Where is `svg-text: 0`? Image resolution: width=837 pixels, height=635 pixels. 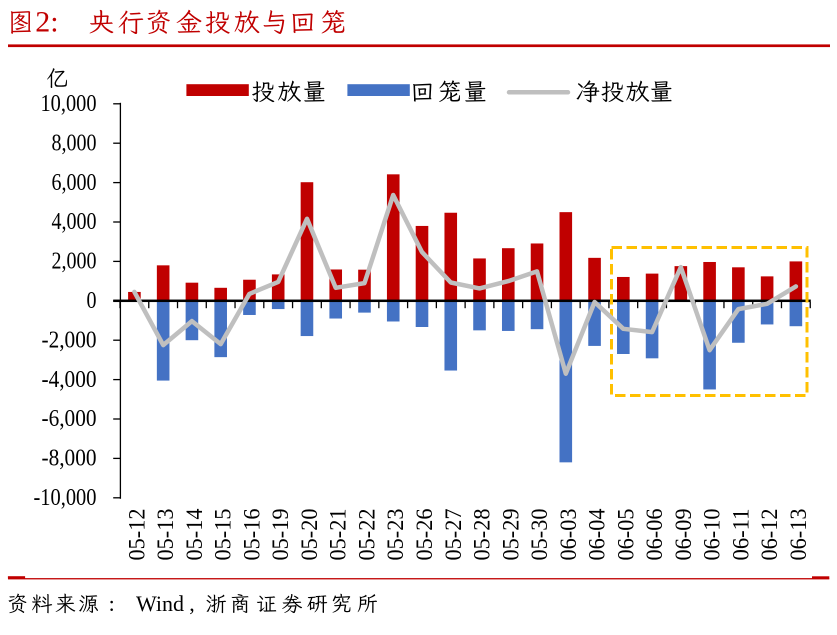
svg-text: 0 is located at coordinates (92, 300).